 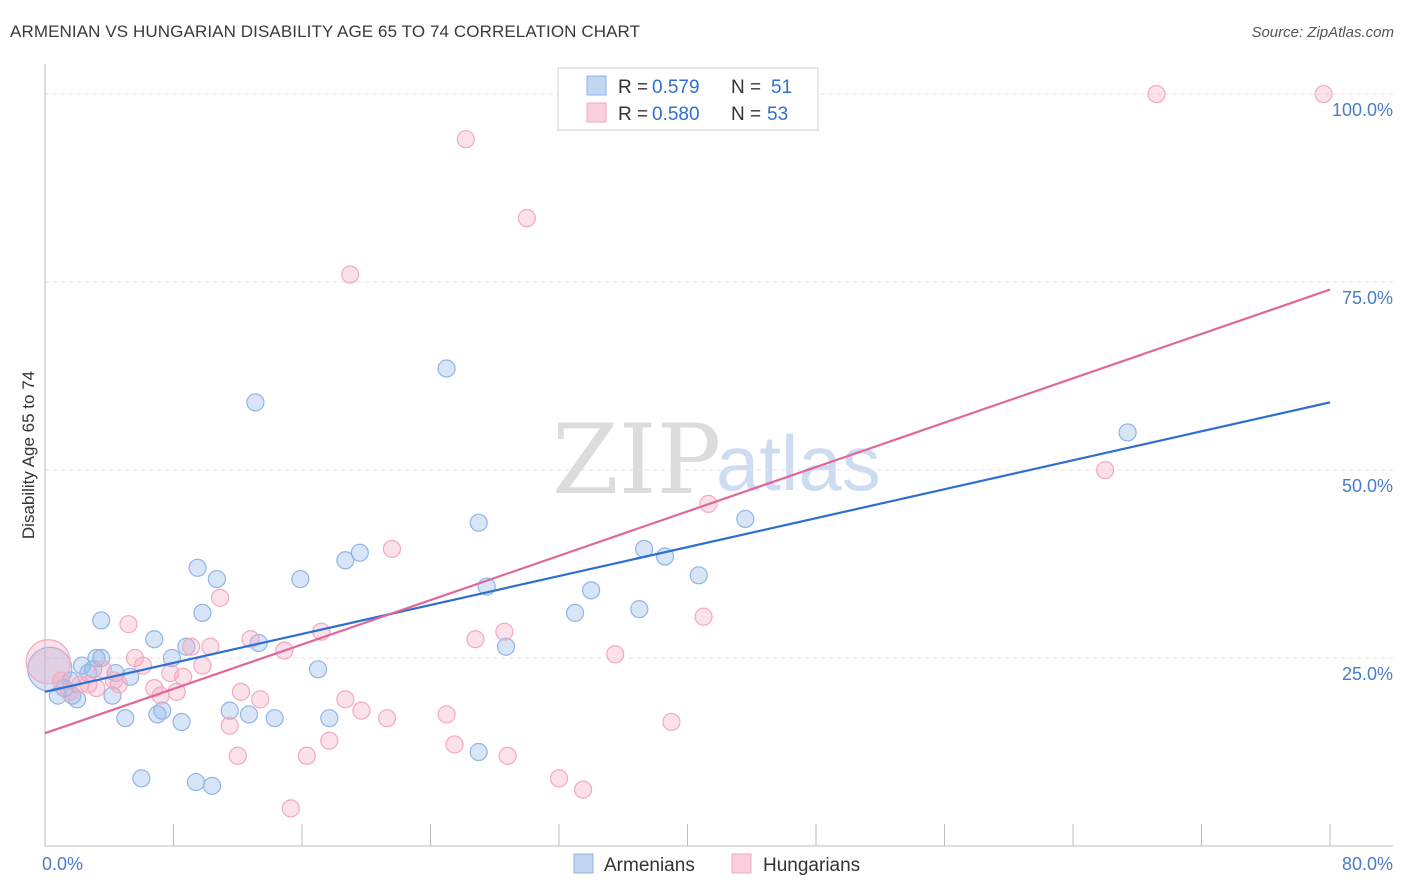 What do you see at coordinates (1362, 110) in the screenshot?
I see `y-tick-label: 100.0%` at bounding box center [1362, 110].